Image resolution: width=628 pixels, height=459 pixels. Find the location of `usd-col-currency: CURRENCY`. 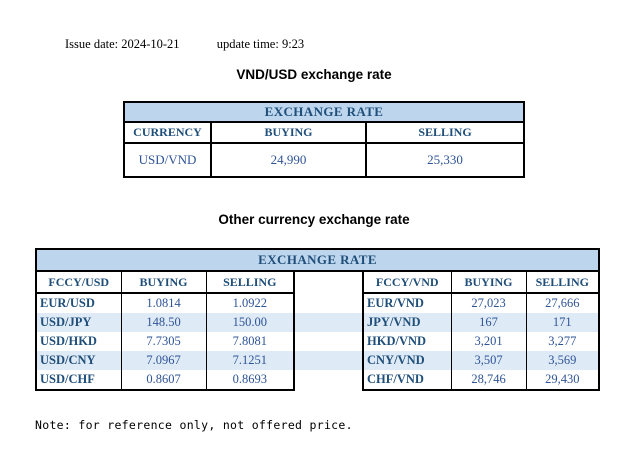

usd-col-currency: CURRENCY is located at coordinates (167, 132).